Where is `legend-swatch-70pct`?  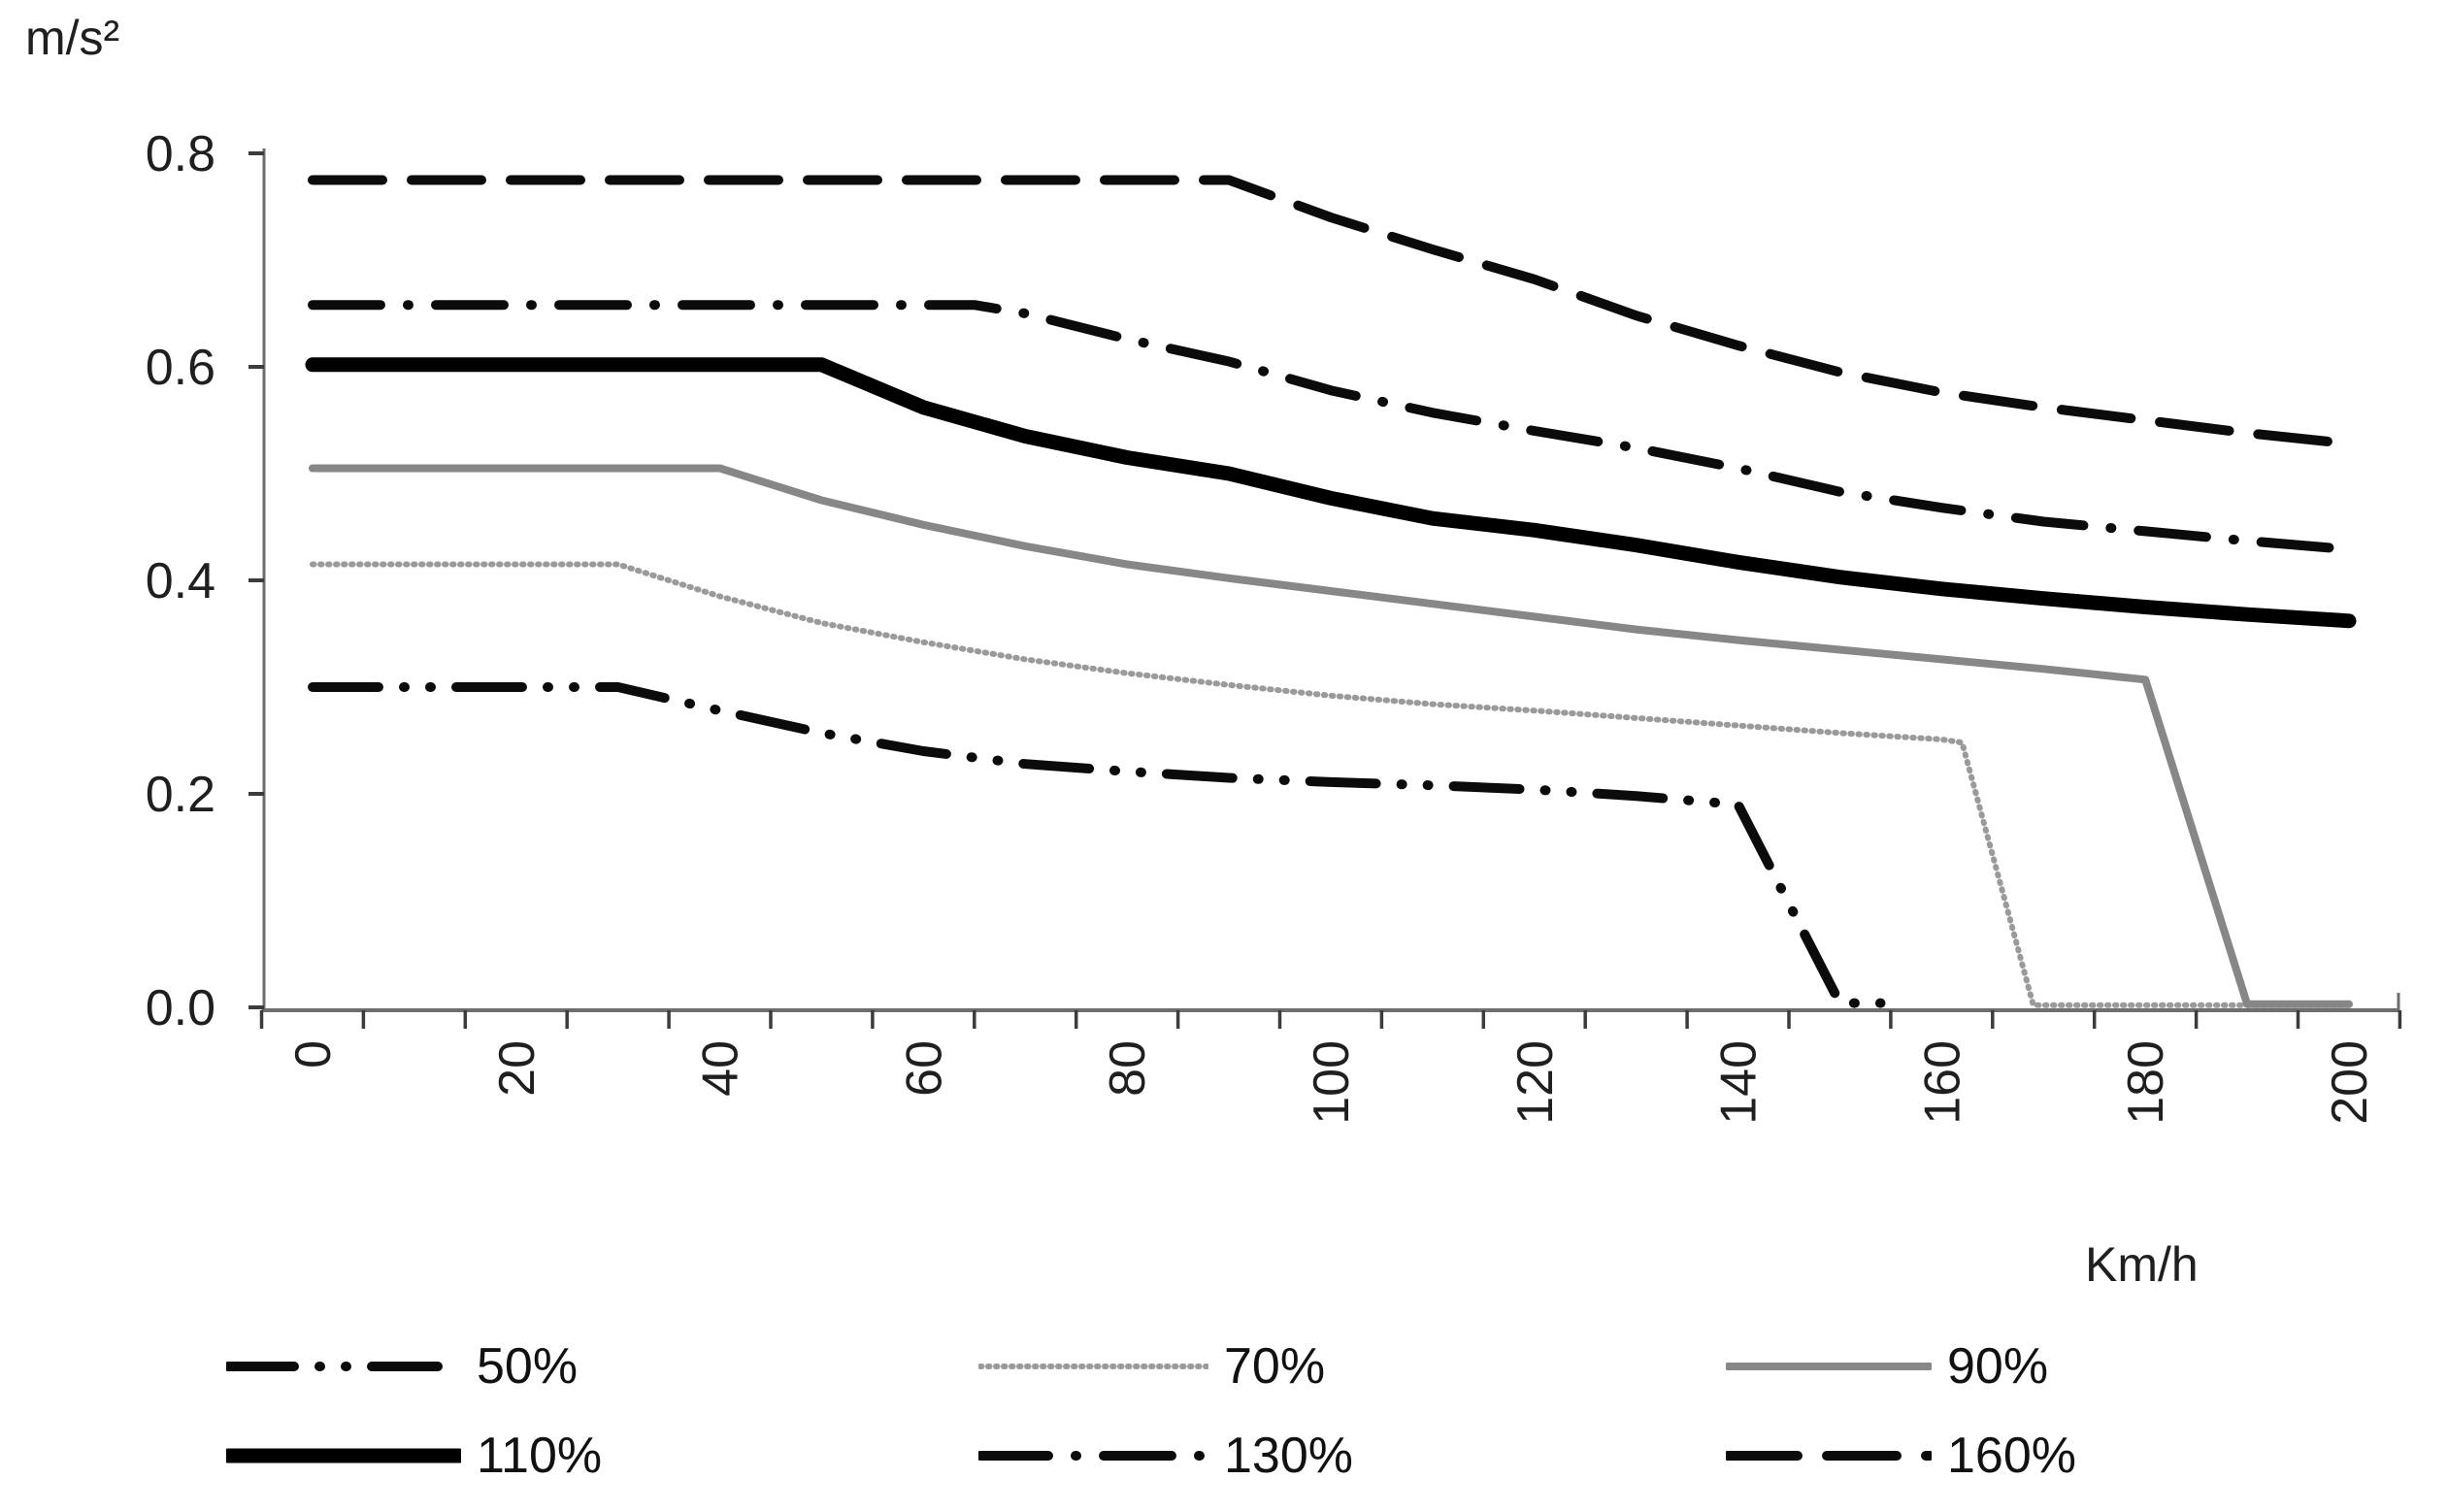 legend-swatch-70pct is located at coordinates (1093, 1366).